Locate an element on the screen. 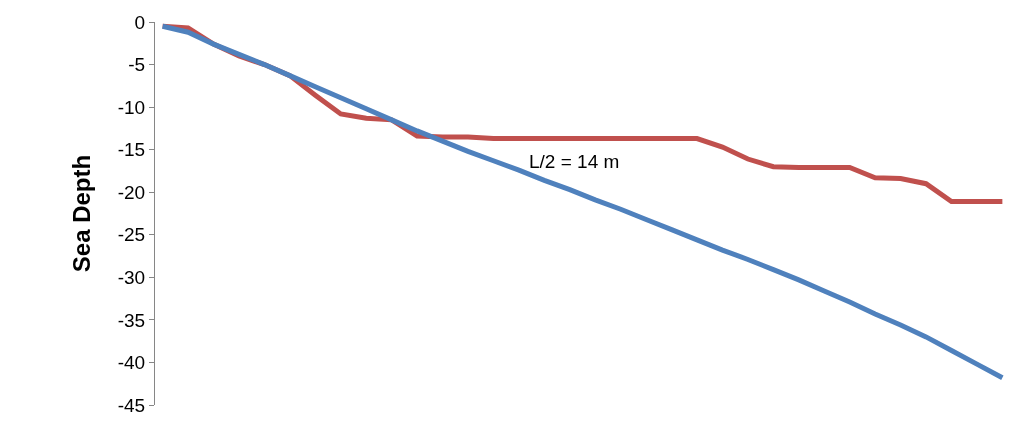 The width and height of the screenshot is (1027, 430). y-tick-label: 0 is located at coordinates (140, 22).